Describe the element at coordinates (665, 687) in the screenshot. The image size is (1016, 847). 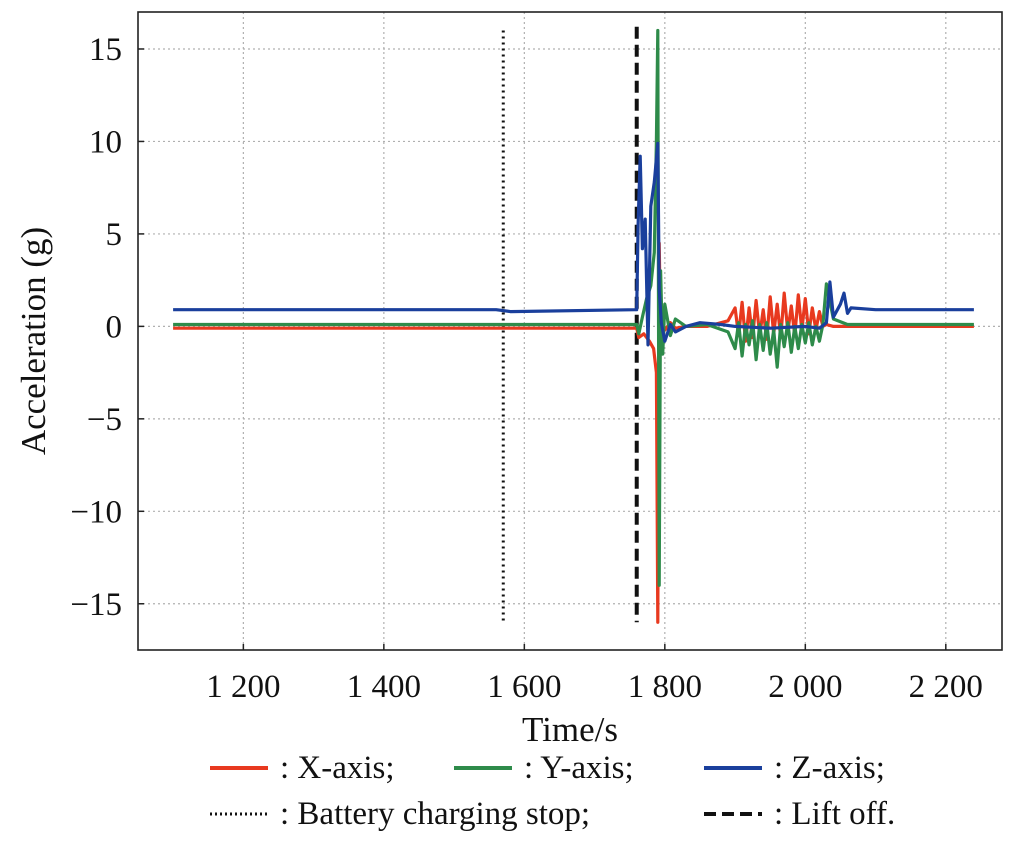
I see `x-tick-label: 1 800` at that location.